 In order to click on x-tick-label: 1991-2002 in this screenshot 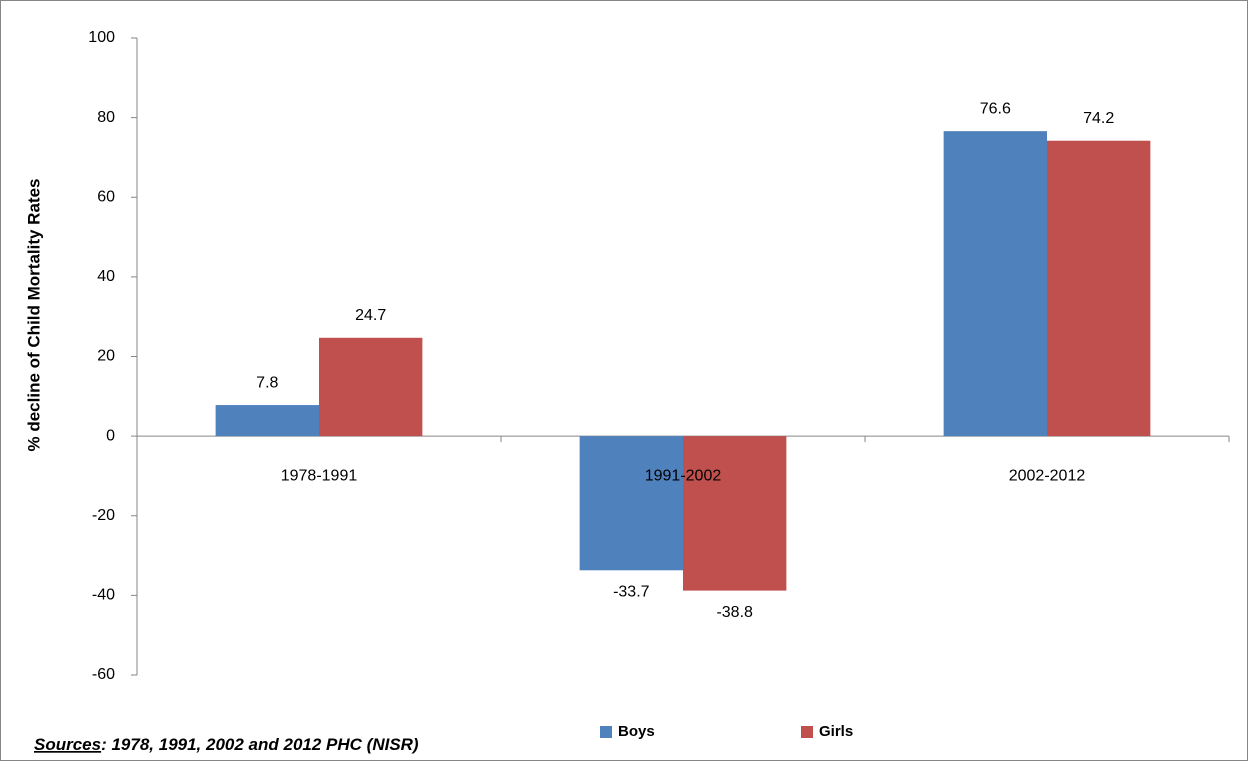, I will do `click(683, 475)`.